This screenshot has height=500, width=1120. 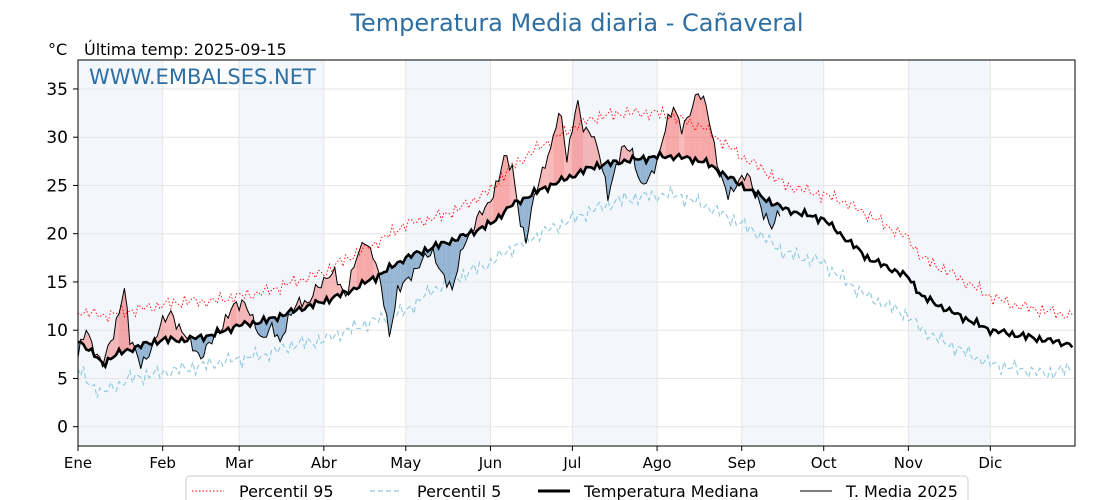 What do you see at coordinates (571, 463) in the screenshot?
I see `x-tick-label: Jul` at bounding box center [571, 463].